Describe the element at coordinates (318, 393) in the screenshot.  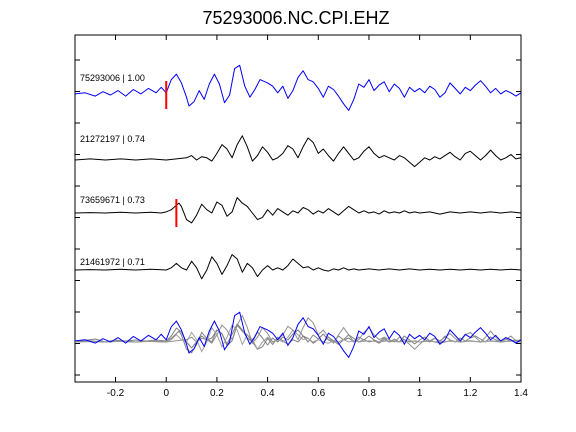
I see `x-tick-label: 0.6` at that location.